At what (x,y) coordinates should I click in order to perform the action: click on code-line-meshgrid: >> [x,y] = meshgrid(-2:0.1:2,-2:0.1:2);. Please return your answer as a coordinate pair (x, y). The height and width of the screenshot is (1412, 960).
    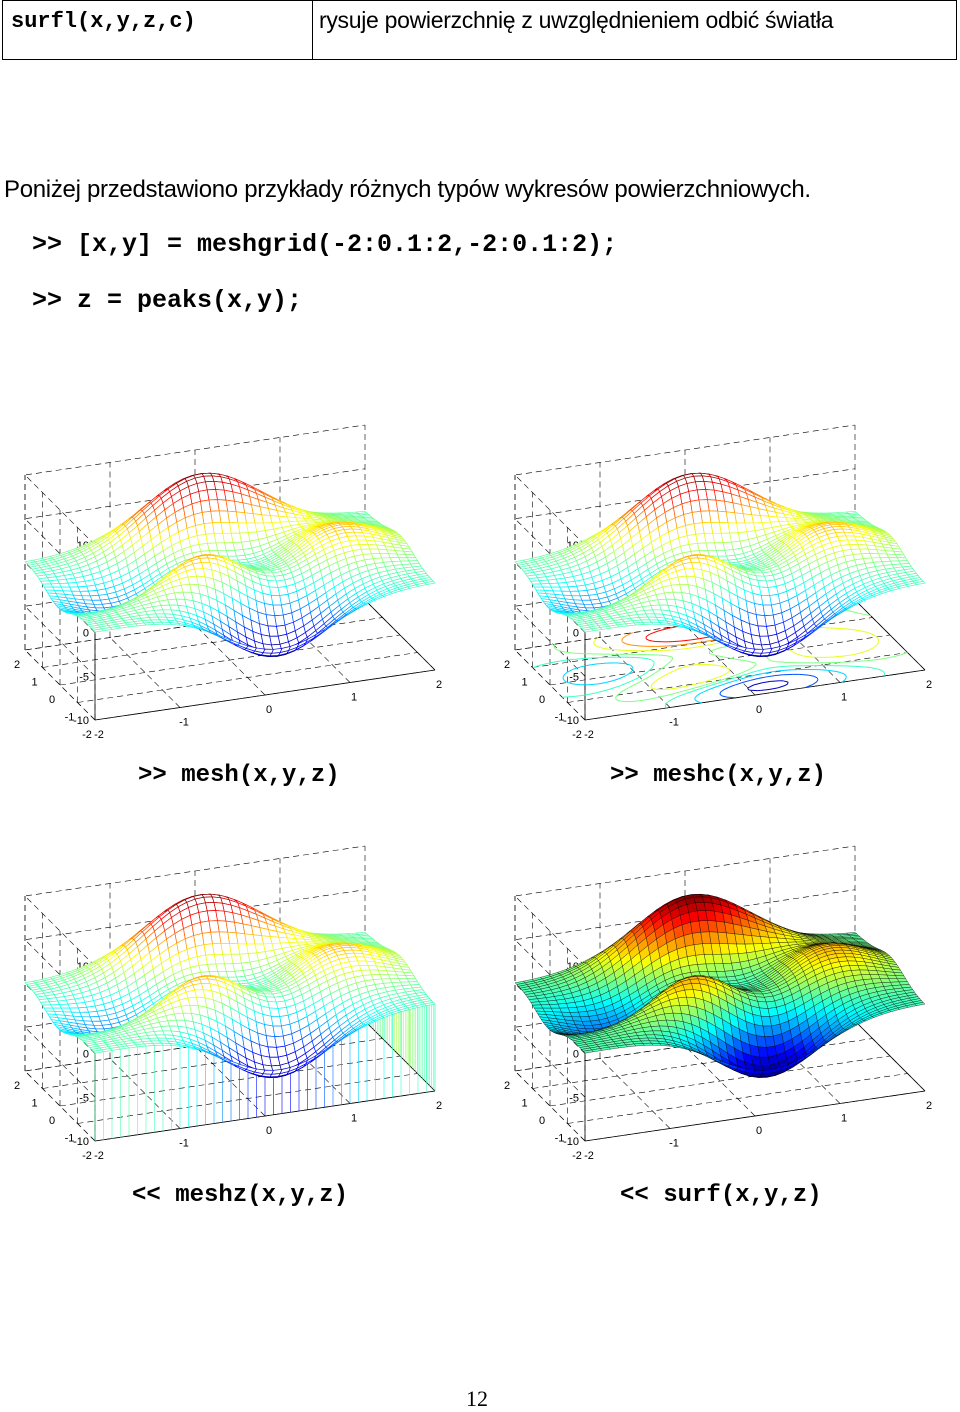
    Looking at the image, I should click on (325, 244).